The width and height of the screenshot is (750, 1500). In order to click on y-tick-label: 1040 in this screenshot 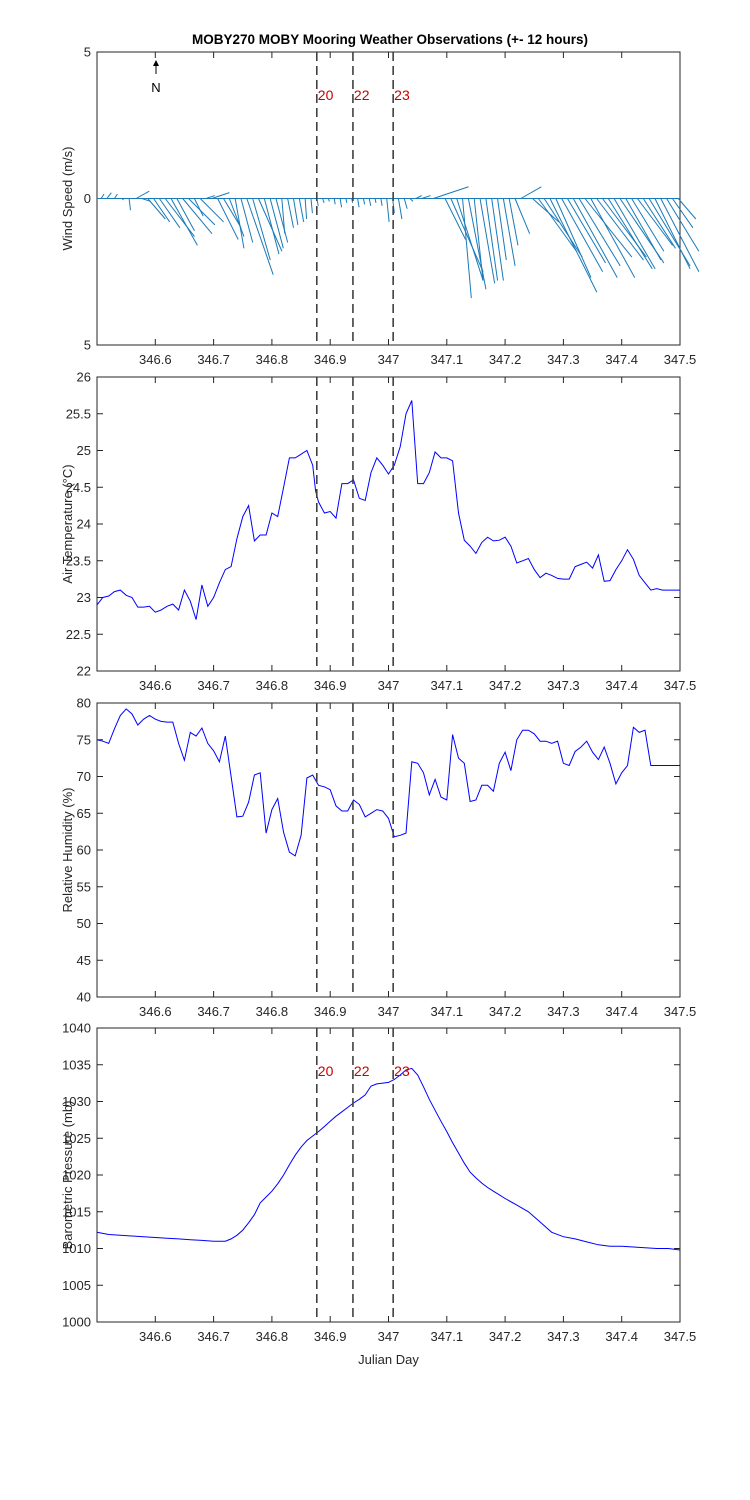, I will do `click(76, 1028)`.